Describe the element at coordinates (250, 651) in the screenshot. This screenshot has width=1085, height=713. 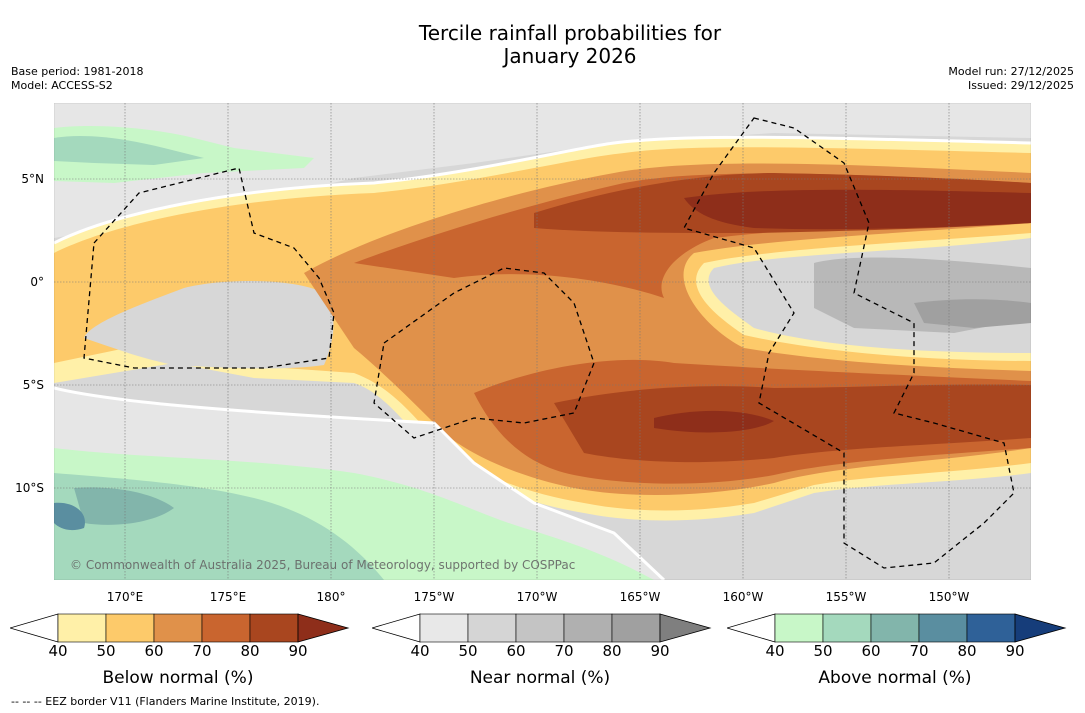
I see `below-tick-80: 80` at that location.